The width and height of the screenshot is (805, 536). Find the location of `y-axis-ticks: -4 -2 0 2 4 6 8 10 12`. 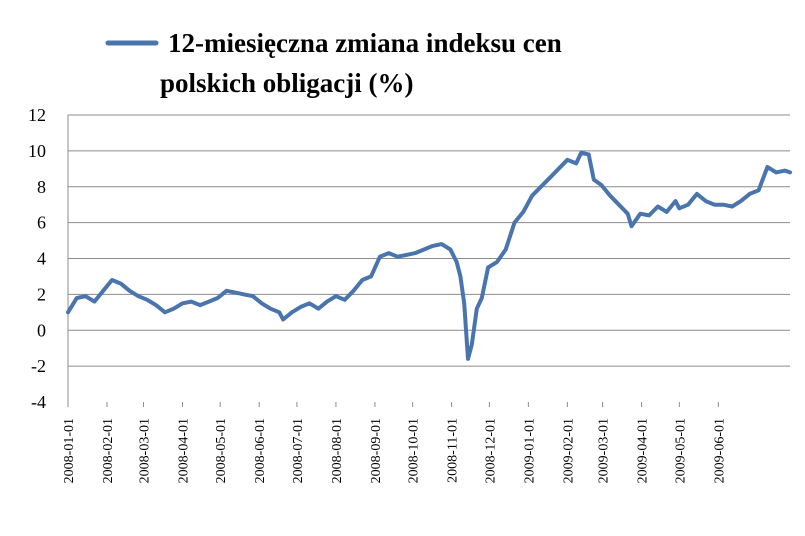

y-axis-ticks: -4 -2 0 2 4 6 8 10 12 is located at coordinates (37, 258).